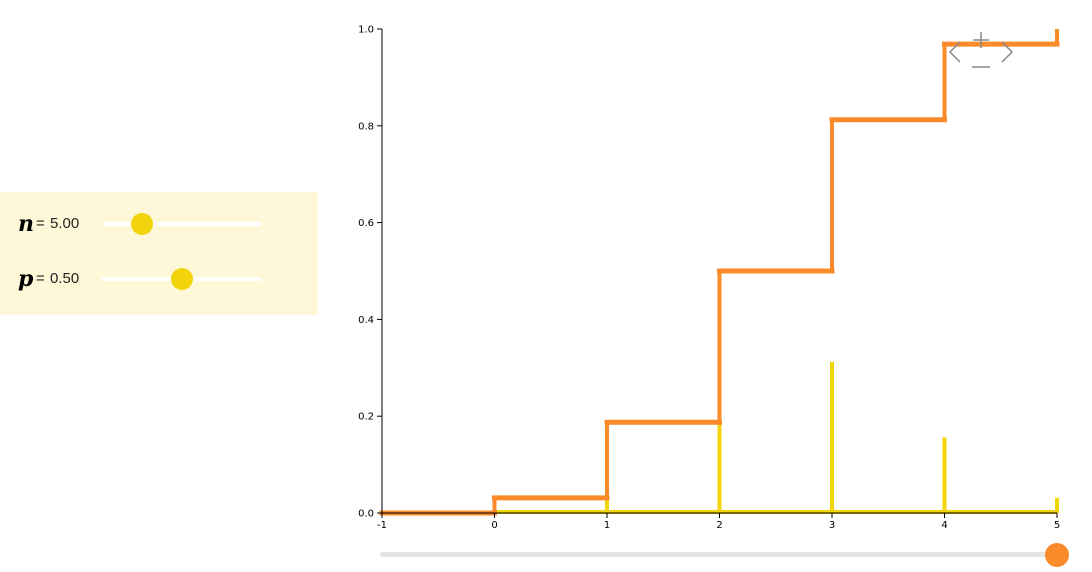 The image size is (1092, 572). Describe the element at coordinates (40, 223) in the screenshot. I see `param-n-equals: =` at that location.